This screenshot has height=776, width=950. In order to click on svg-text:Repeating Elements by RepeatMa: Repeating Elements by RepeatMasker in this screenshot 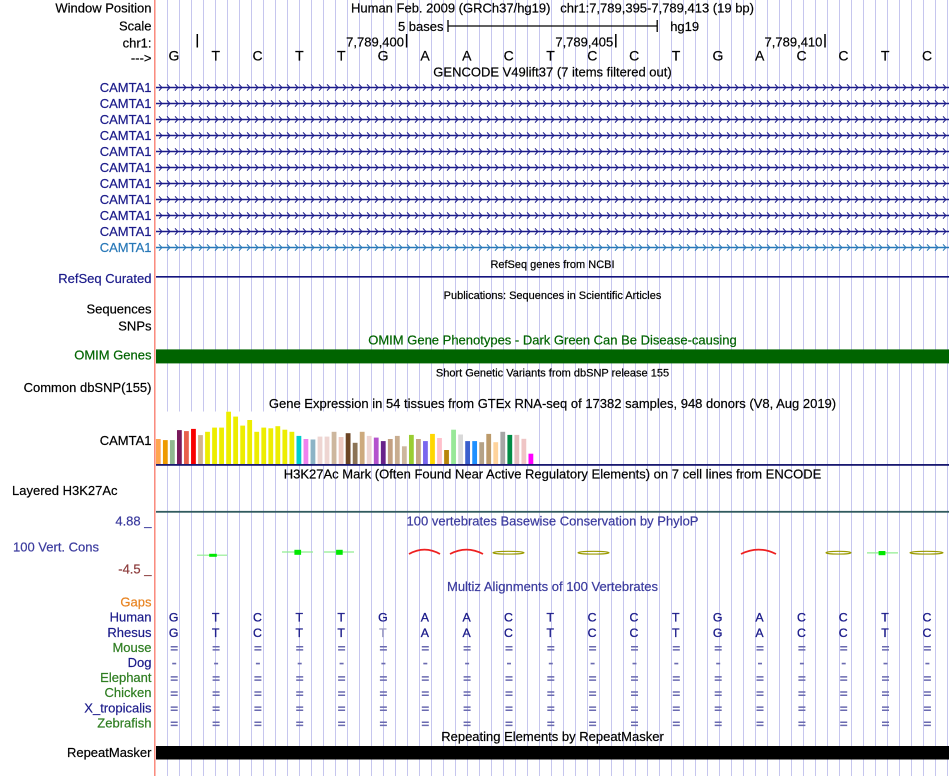, I will do `click(552, 736)`.